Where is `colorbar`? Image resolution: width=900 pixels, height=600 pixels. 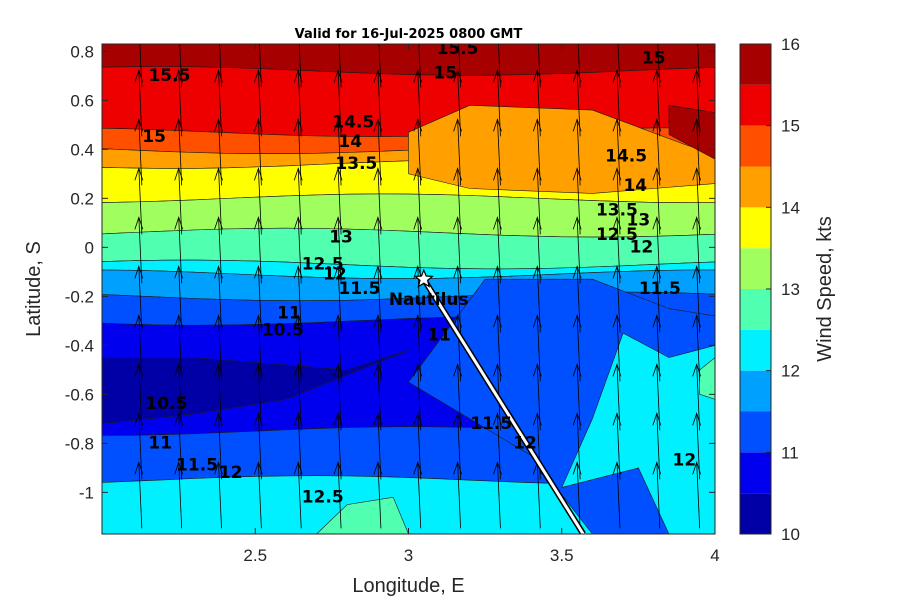
colorbar is located at coordinates (755, 289).